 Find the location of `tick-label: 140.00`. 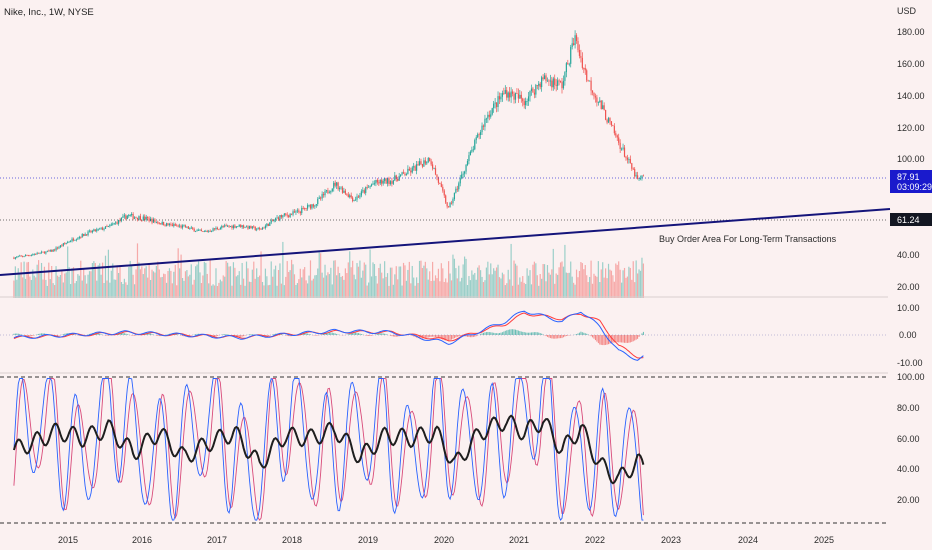

tick-label: 140.00 is located at coordinates (911, 96).